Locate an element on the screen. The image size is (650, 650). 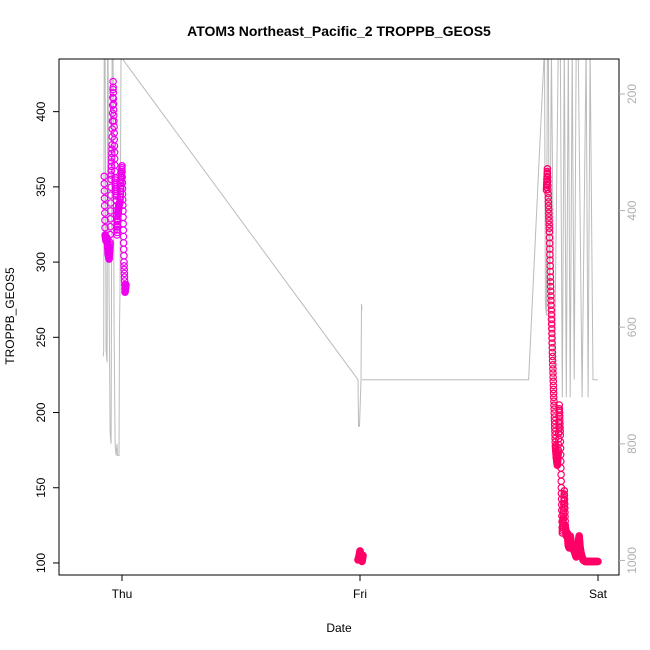
y-axis-right: 200 400 600 800 1000 is located at coordinates (629, 329).